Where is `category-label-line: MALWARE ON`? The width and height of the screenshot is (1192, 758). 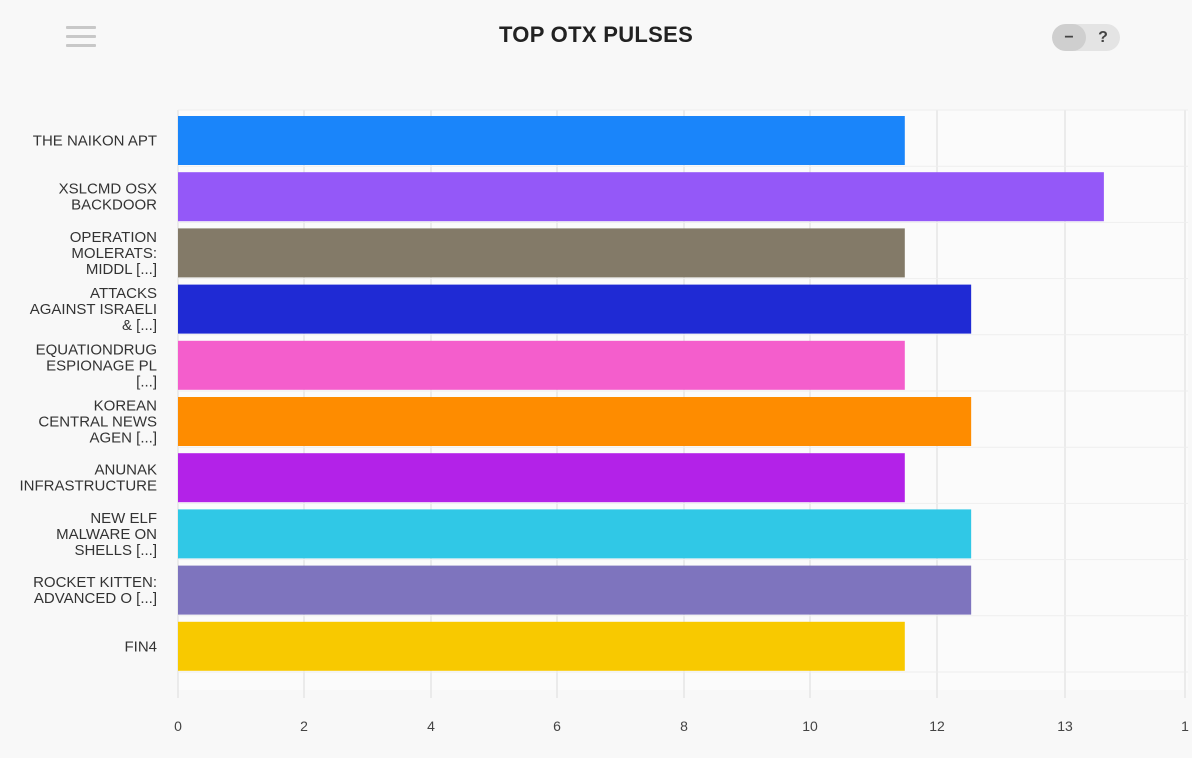 category-label-line: MALWARE ON is located at coordinates (106, 534).